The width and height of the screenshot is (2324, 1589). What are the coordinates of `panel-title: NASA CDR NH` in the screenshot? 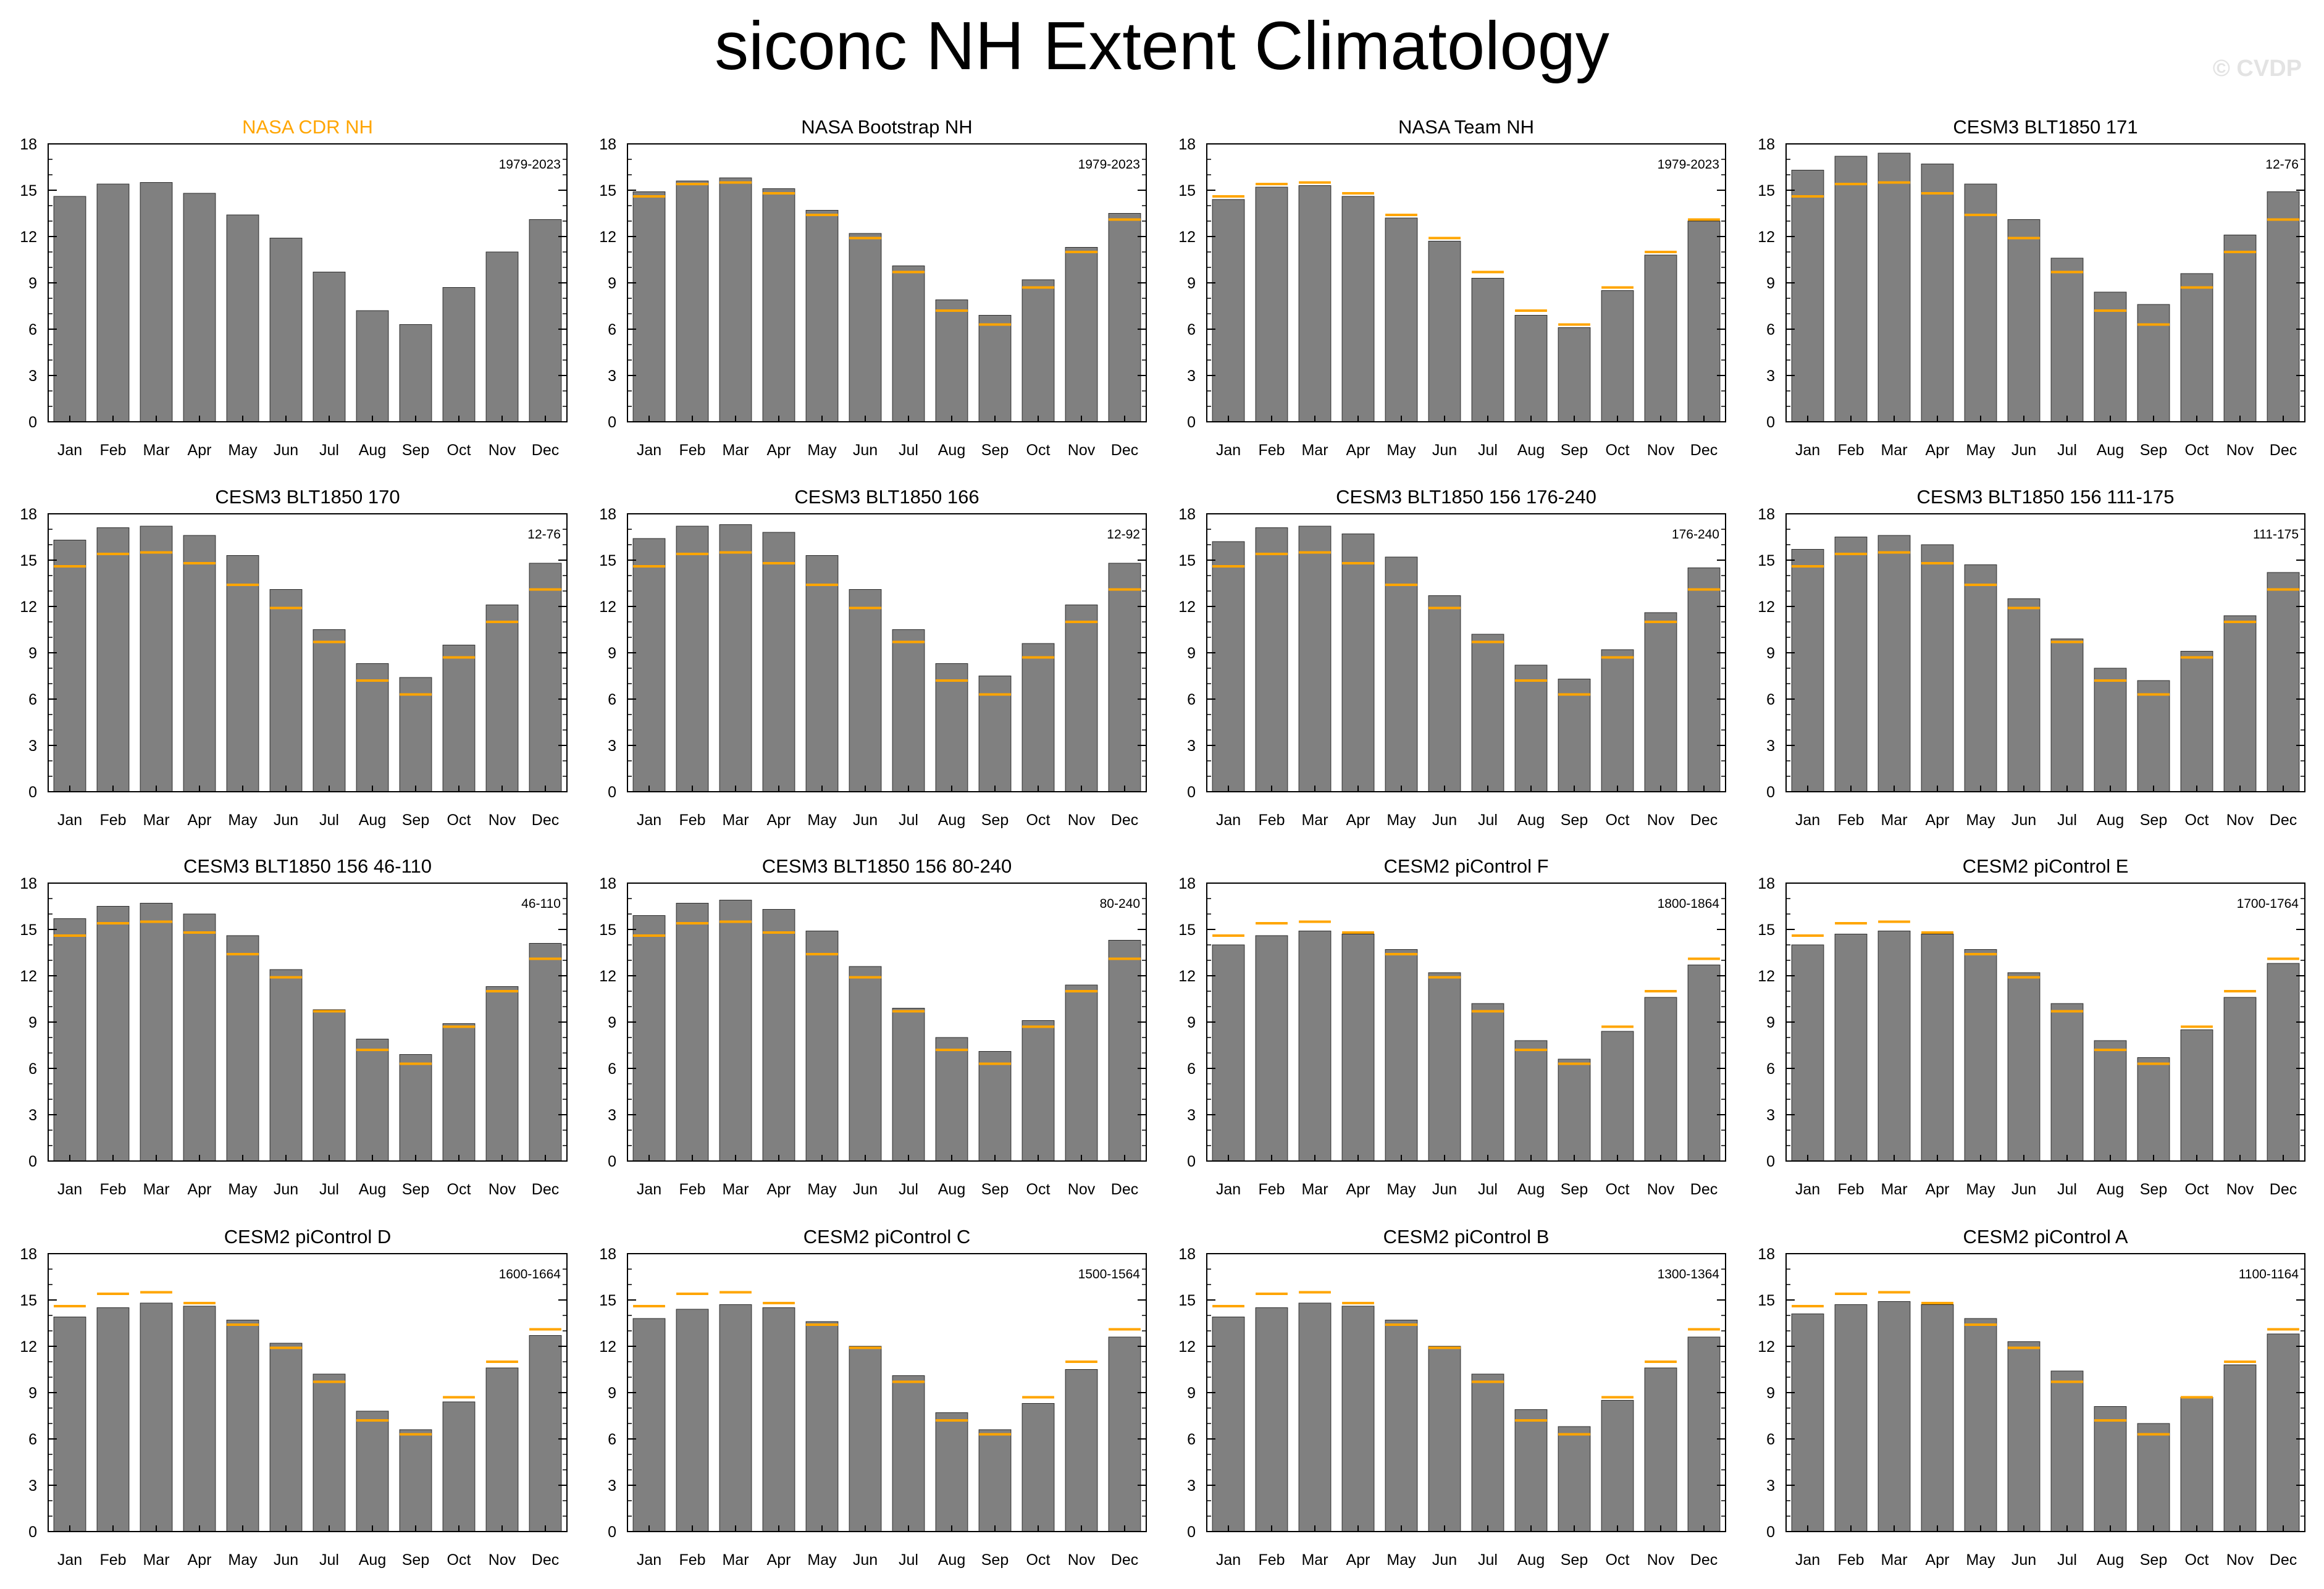 It's located at (307, 127).